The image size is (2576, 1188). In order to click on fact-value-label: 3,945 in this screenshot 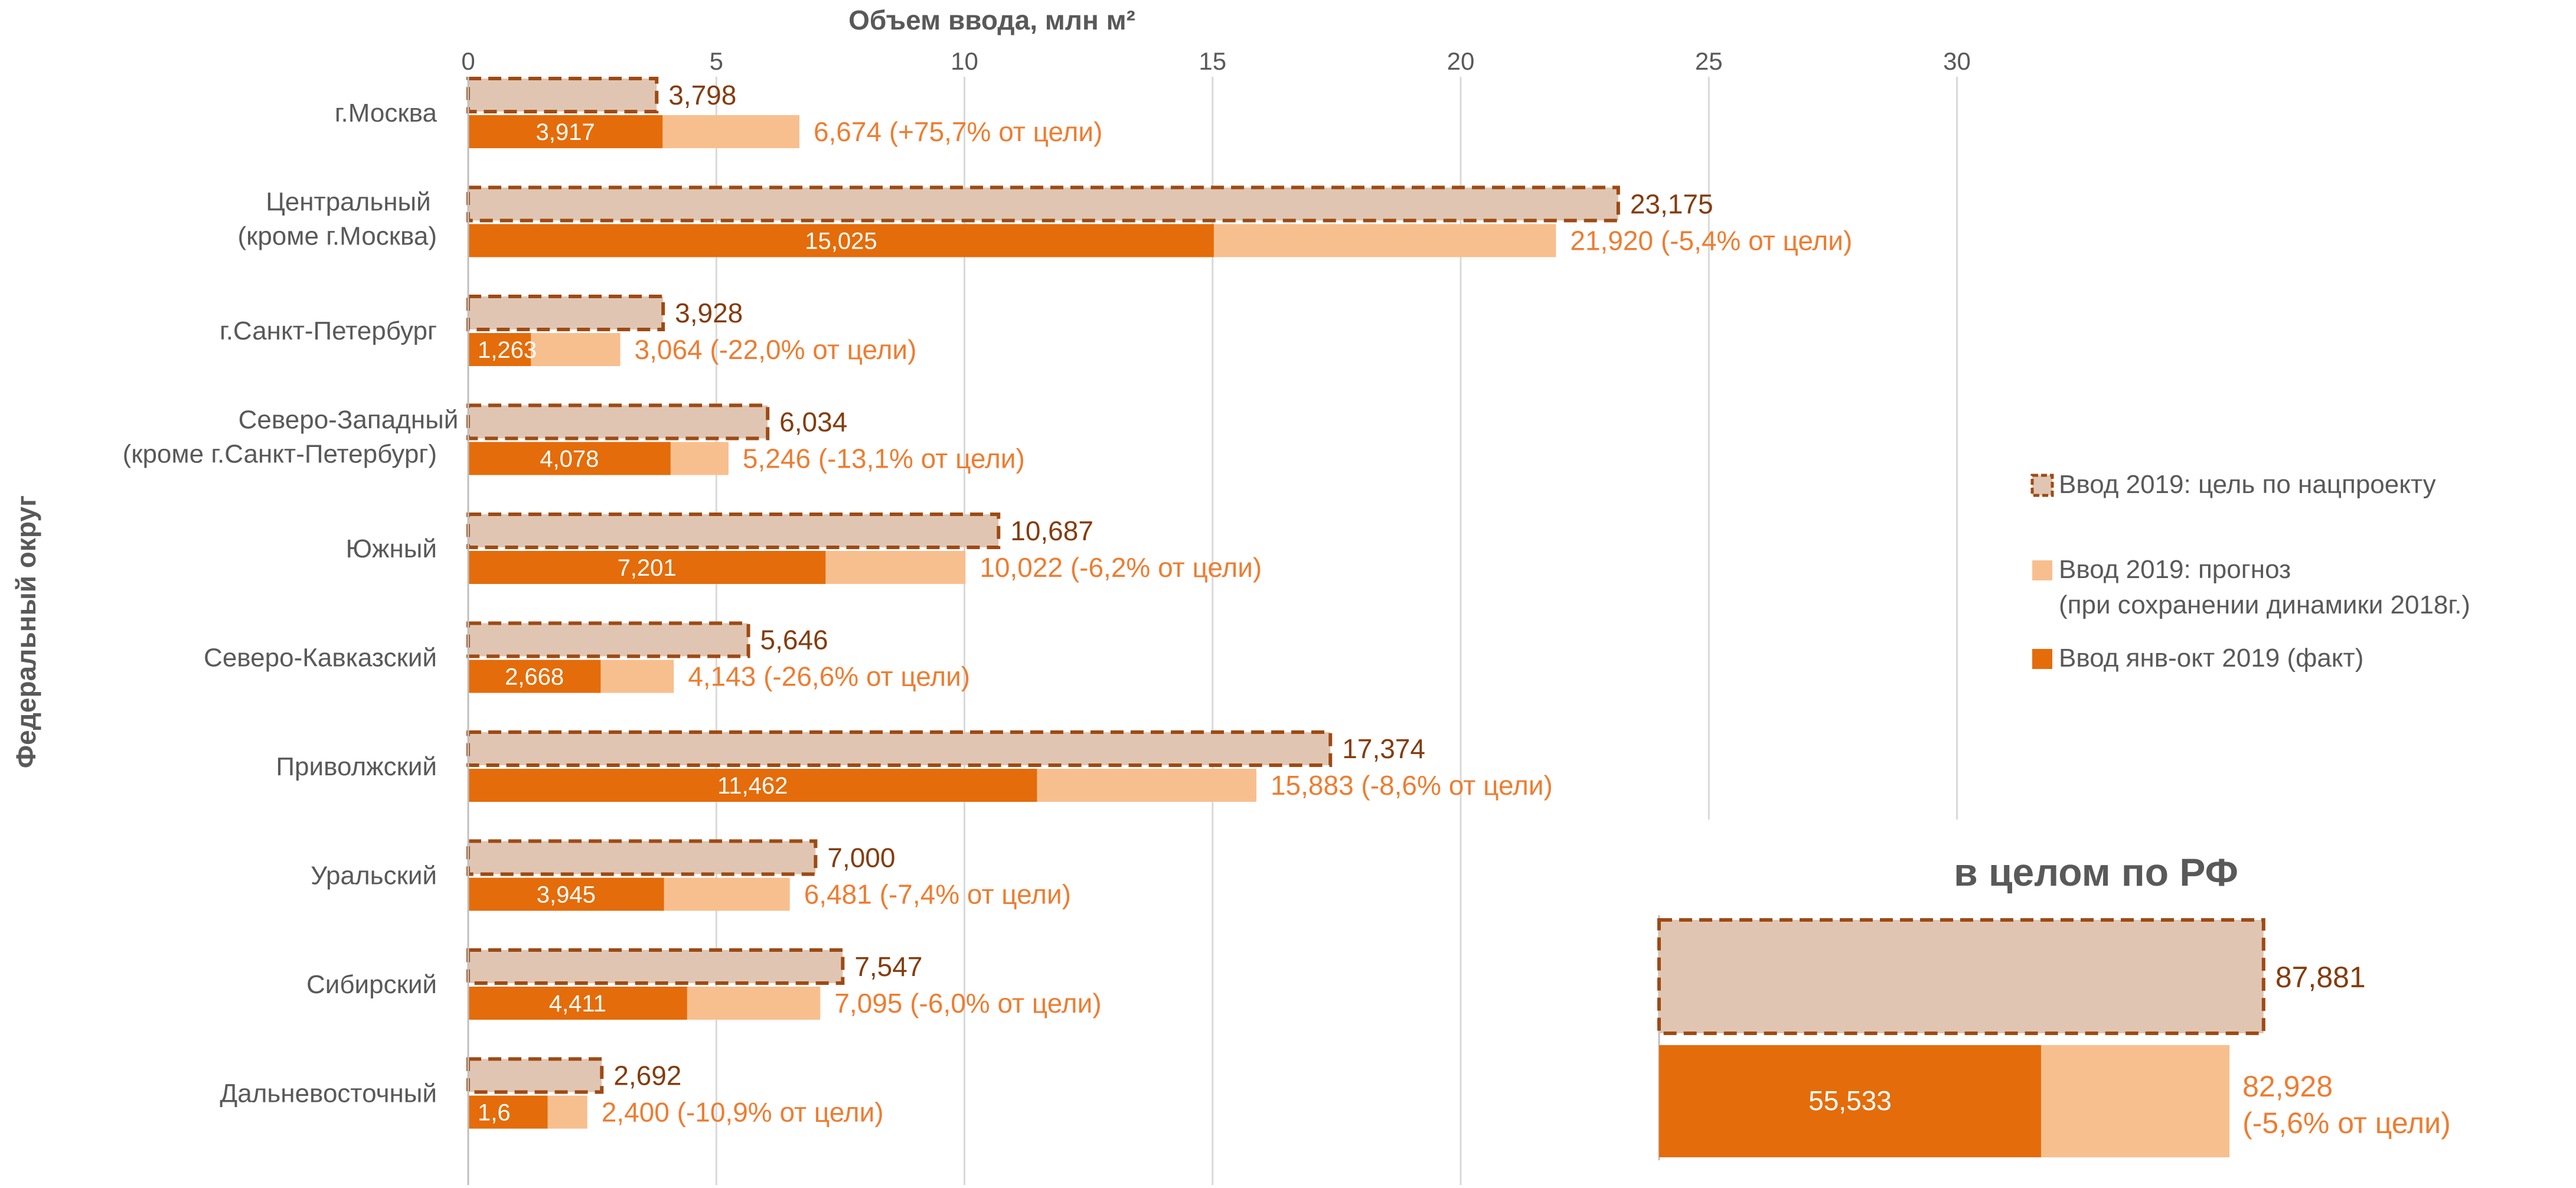, I will do `click(566, 895)`.